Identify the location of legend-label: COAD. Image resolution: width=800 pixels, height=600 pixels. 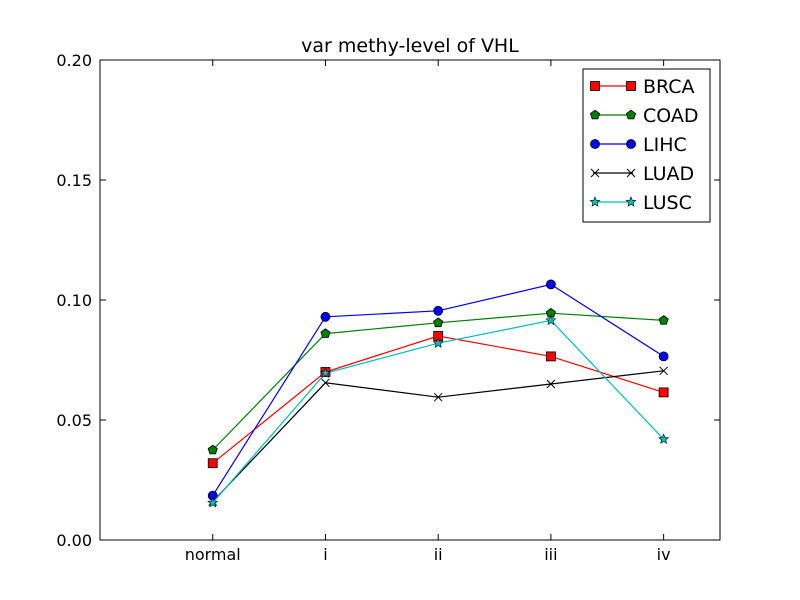
(671, 116).